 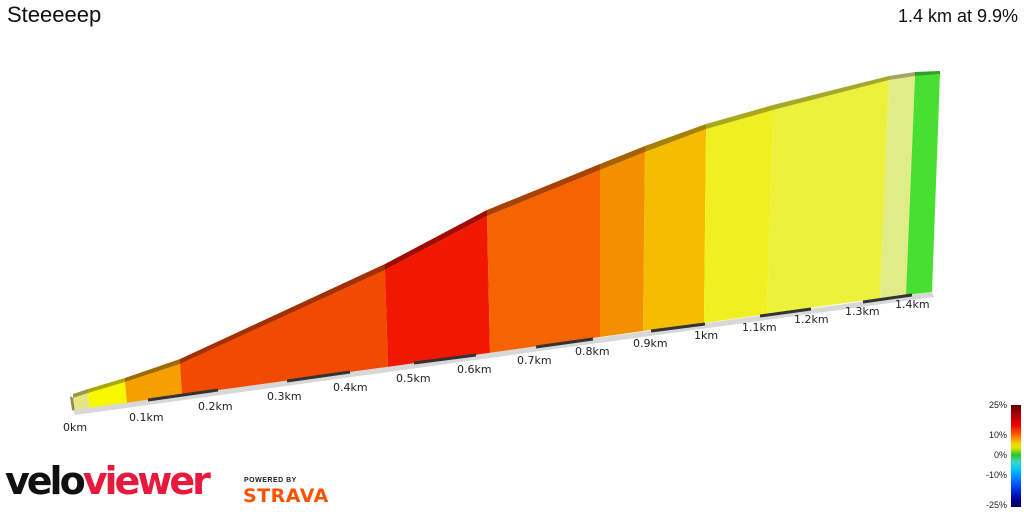 I want to click on veloviewer-logo: veloviewer, so click(x=108, y=481).